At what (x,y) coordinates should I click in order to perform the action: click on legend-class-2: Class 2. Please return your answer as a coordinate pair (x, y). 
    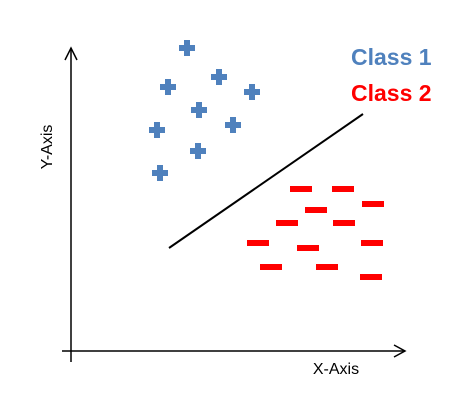
    Looking at the image, I should click on (391, 93).